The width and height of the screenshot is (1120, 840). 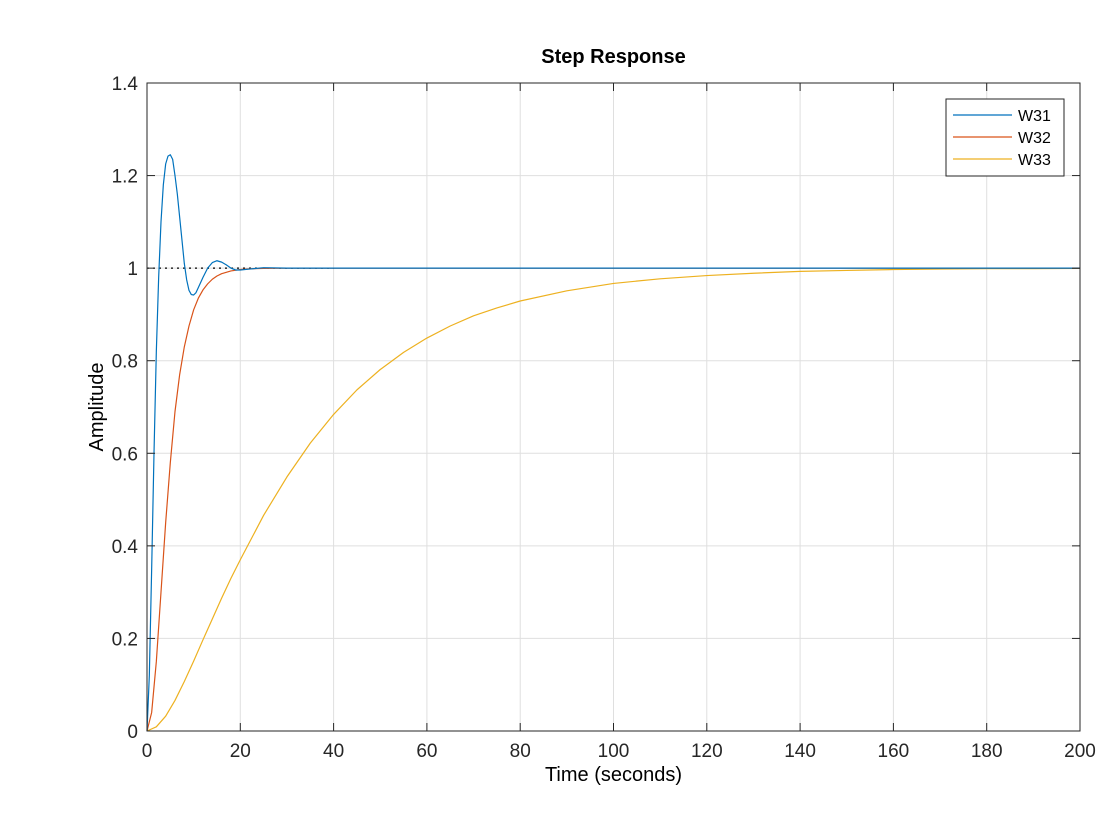 What do you see at coordinates (613, 57) in the screenshot?
I see `chart-title: Step Response` at bounding box center [613, 57].